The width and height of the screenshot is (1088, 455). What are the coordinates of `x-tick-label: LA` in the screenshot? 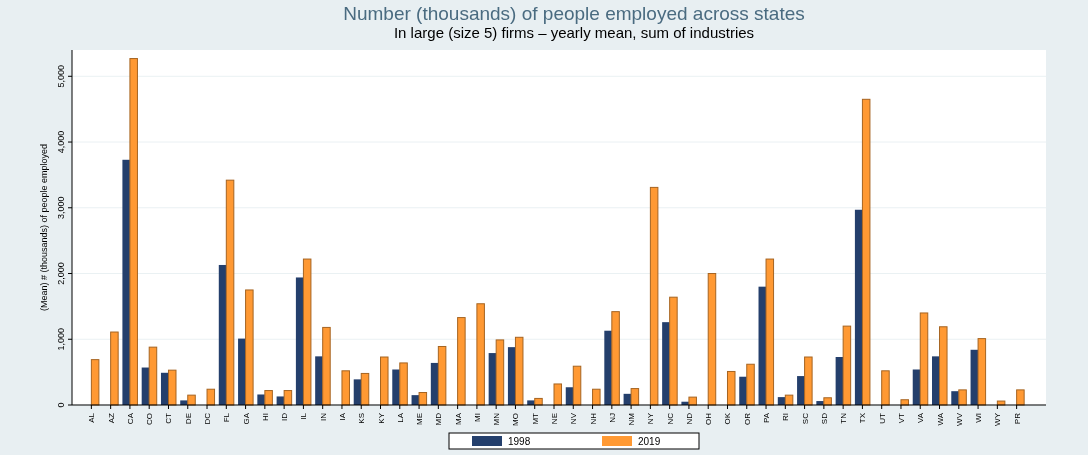 It's located at (400, 417).